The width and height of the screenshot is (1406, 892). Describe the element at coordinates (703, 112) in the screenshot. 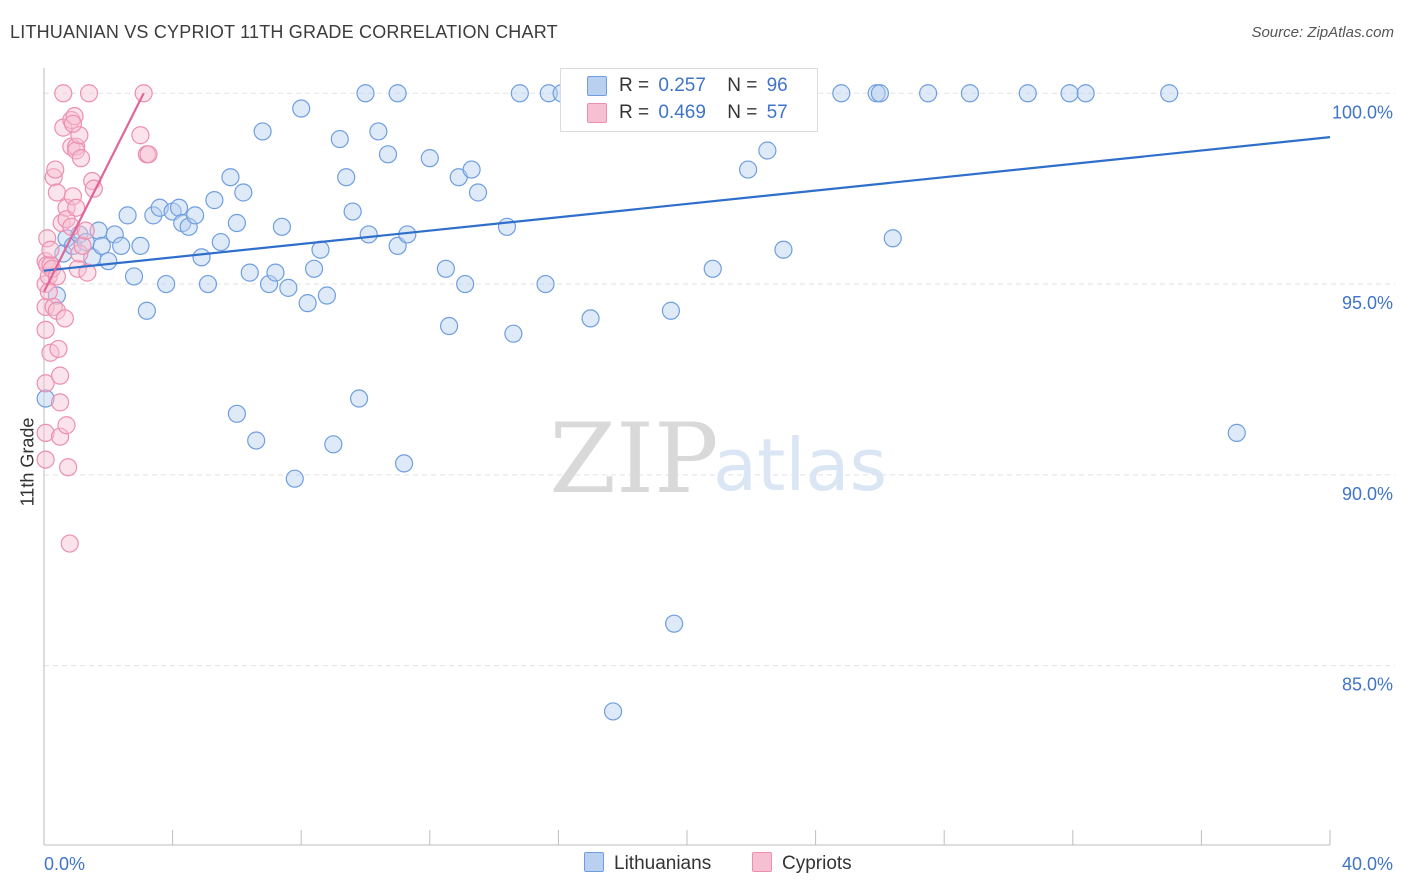

I see `legend-stats-cypriots: R = 0.469 N = 57` at that location.